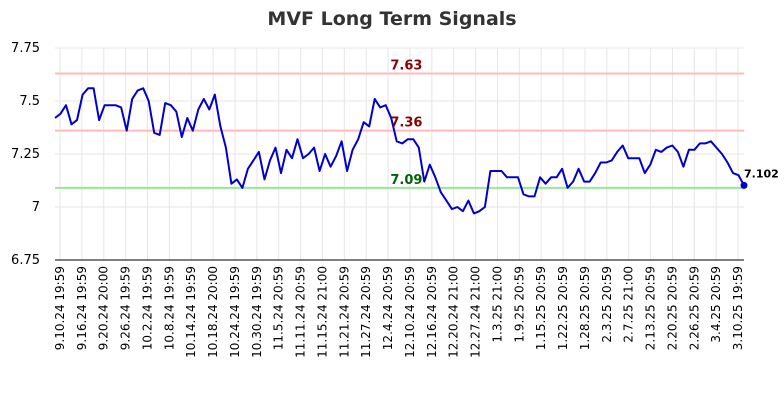  Describe the element at coordinates (60, 308) in the screenshot. I see `x-tick-label: 9.10.24 19:59` at that location.